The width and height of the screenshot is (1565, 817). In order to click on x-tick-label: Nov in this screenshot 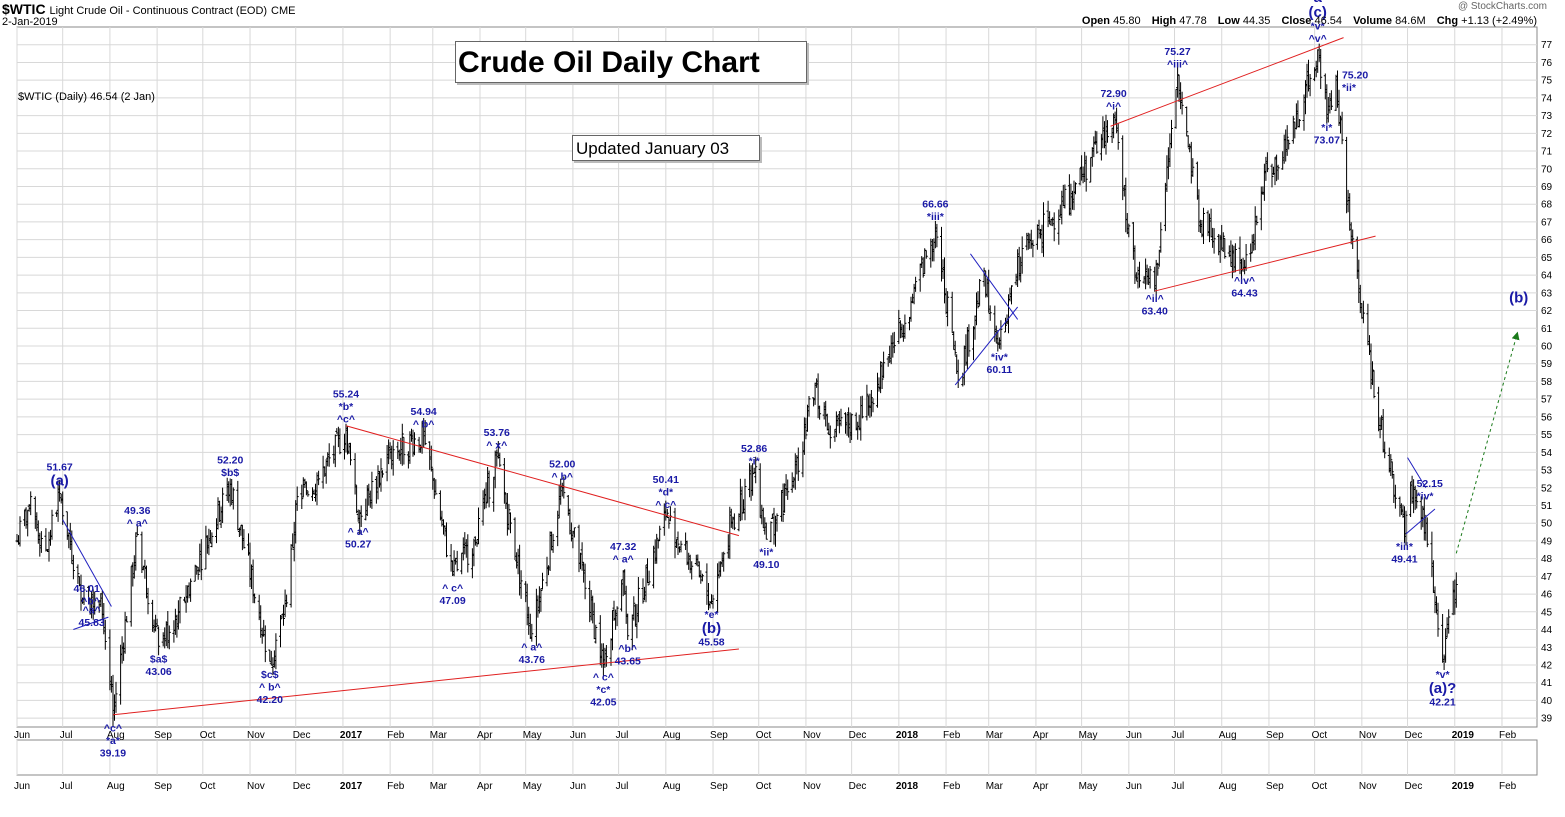, I will do `click(812, 735)`.